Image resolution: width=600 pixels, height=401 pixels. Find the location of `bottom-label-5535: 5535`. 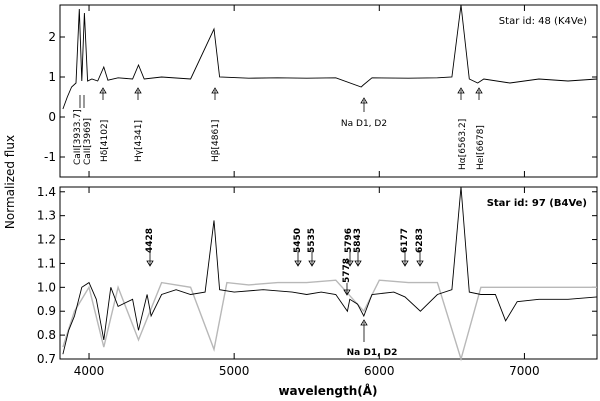

bottom-label-5535: 5535 is located at coordinates (312, 240).